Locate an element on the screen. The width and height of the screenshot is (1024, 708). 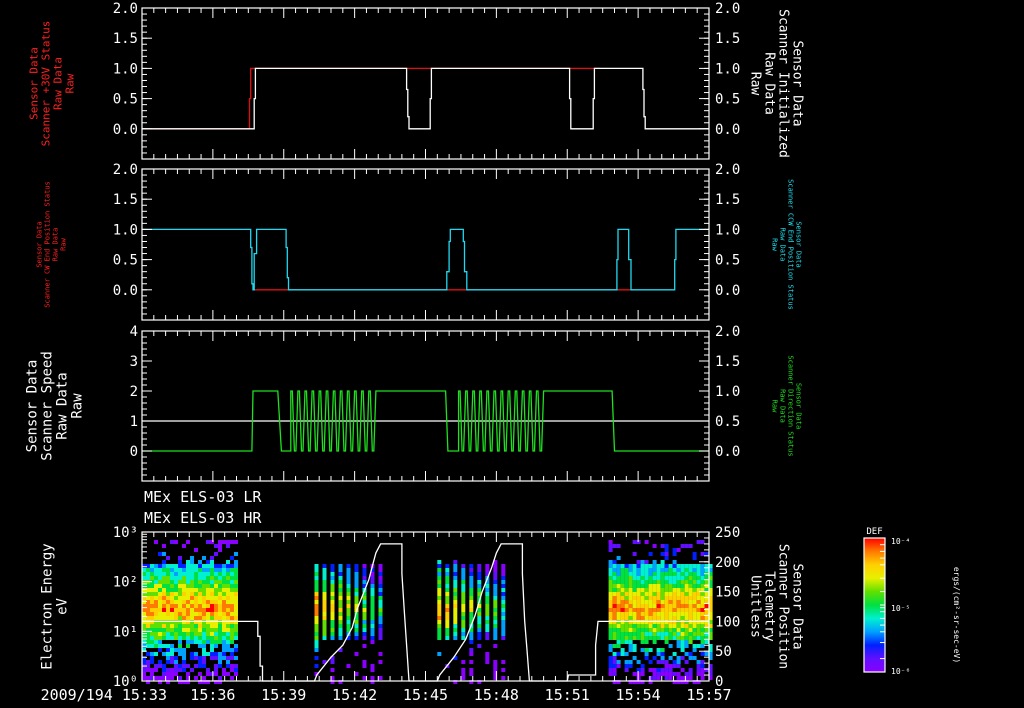
left-axis-tick-label: 10⁰ is located at coordinates (125, 682).